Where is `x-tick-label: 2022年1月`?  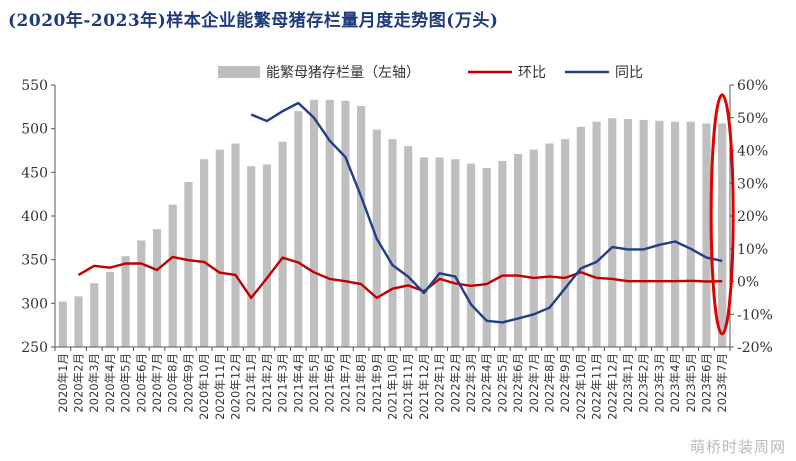
x-tick-label: 2022年1月 is located at coordinates (440, 383).